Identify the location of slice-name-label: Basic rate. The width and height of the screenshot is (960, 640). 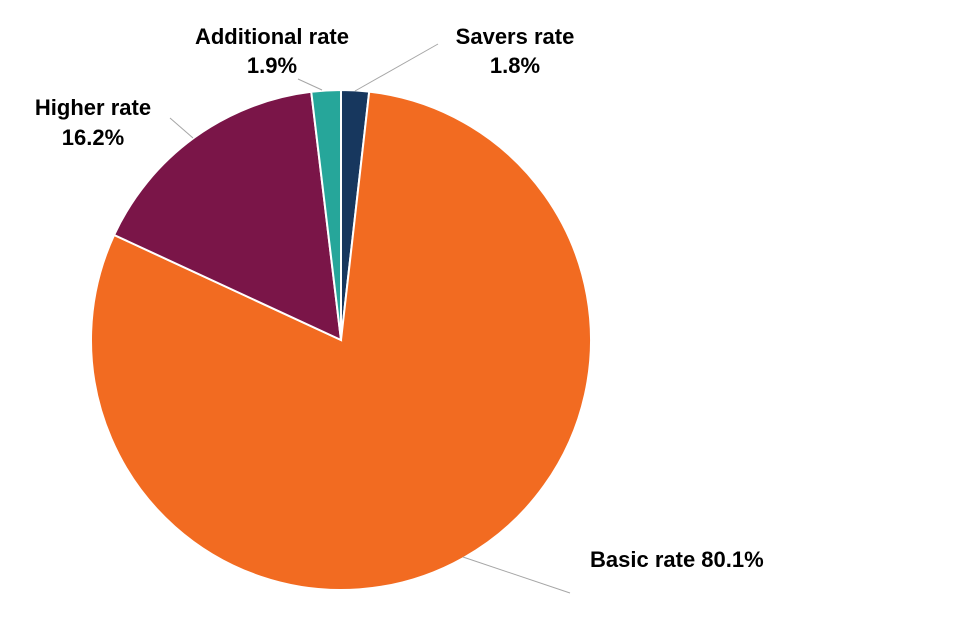
(642, 559).